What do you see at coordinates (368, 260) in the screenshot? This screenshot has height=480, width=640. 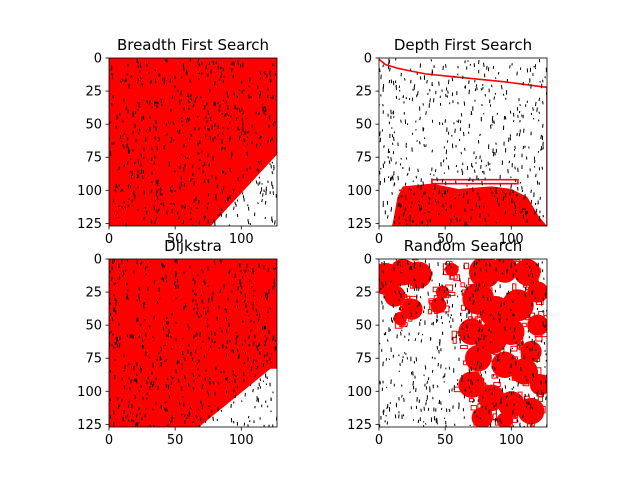 I see `y-tick-label: 0` at bounding box center [368, 260].